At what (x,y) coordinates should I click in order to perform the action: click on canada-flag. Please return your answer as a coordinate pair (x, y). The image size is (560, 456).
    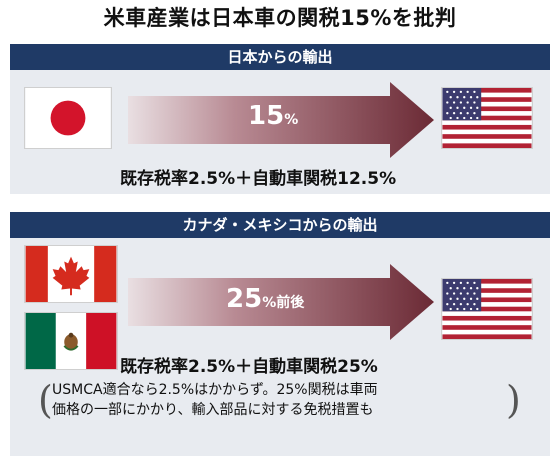
    Looking at the image, I should click on (71, 274).